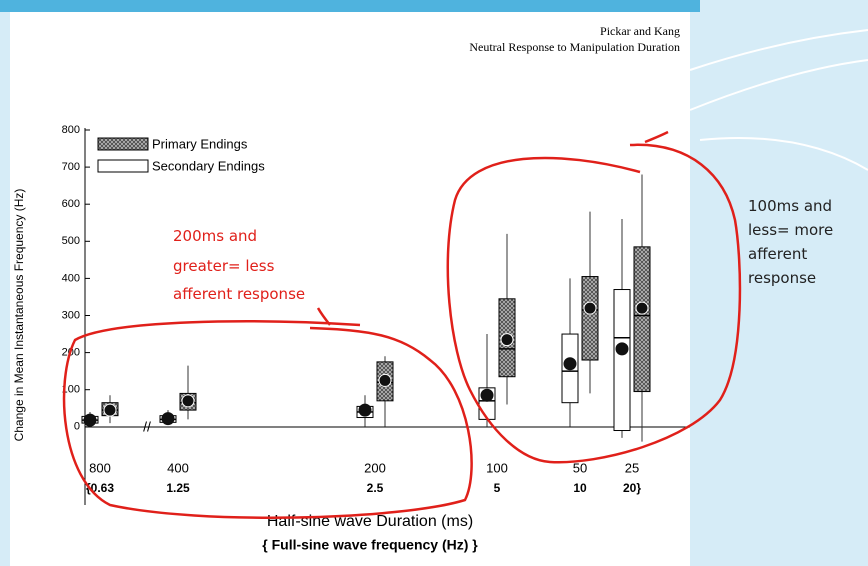  What do you see at coordinates (200, 143) in the screenshot?
I see `legend-label: Primary Endings` at bounding box center [200, 143].